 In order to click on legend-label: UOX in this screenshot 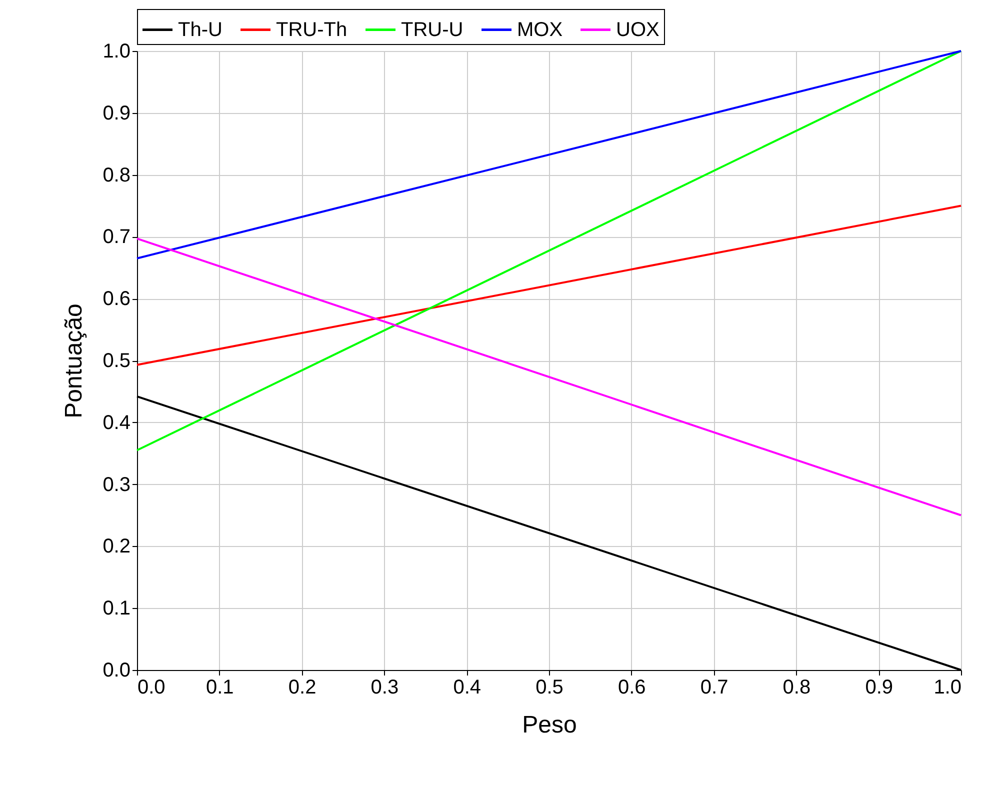, I will do `click(638, 29)`.